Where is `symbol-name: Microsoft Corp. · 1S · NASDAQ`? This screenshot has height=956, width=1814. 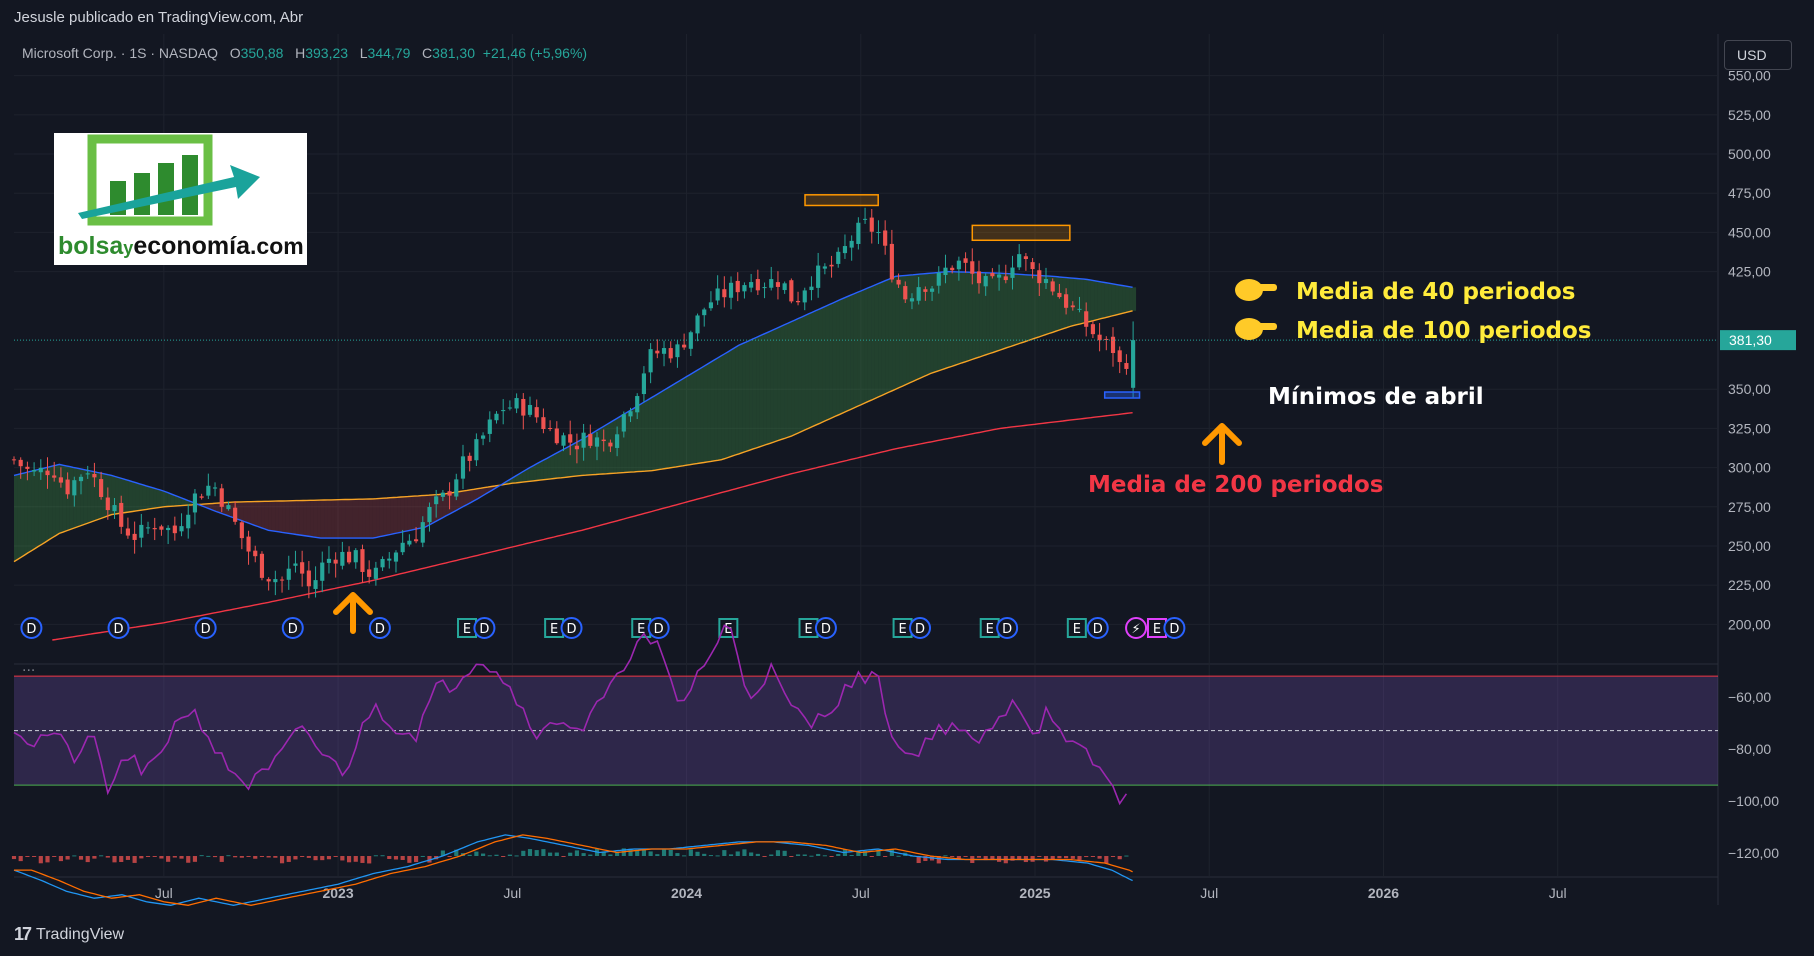
symbol-name: Microsoft Corp. · 1S · NASDAQ is located at coordinates (120, 53).